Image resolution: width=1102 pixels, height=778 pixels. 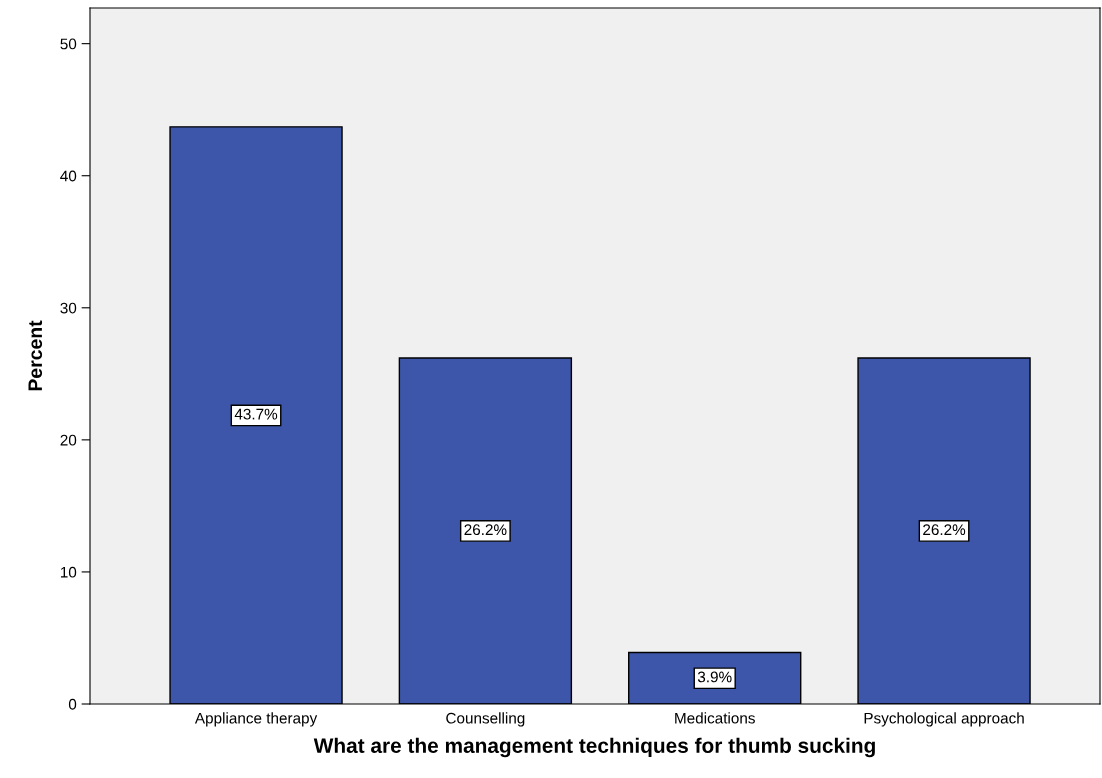 What do you see at coordinates (714, 677) in the screenshot?
I see `data-label: 3.9%` at bounding box center [714, 677].